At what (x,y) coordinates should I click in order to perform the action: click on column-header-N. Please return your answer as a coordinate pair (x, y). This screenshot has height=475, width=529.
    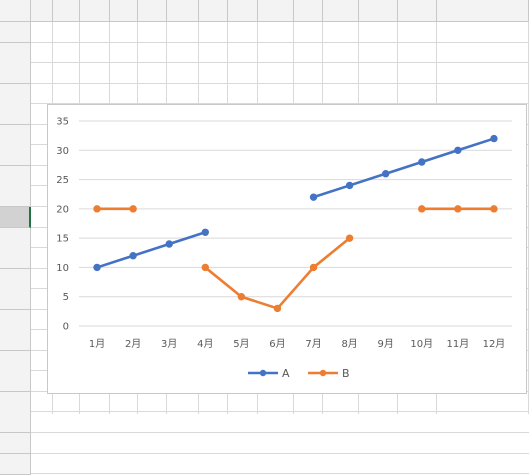
    Looking at the image, I should click on (483, 11).